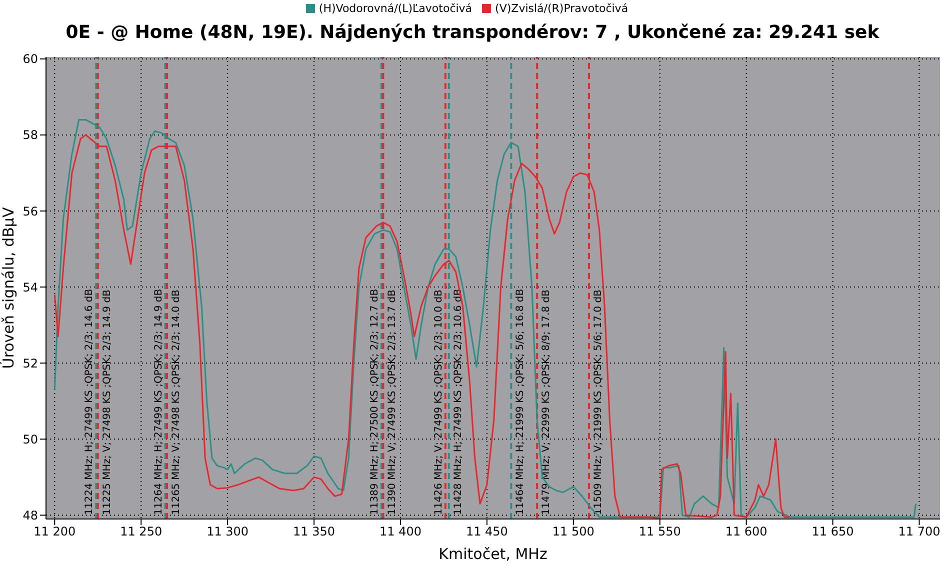 The width and height of the screenshot is (945, 567). I want to click on x-tick-label: 11 650, so click(833, 531).